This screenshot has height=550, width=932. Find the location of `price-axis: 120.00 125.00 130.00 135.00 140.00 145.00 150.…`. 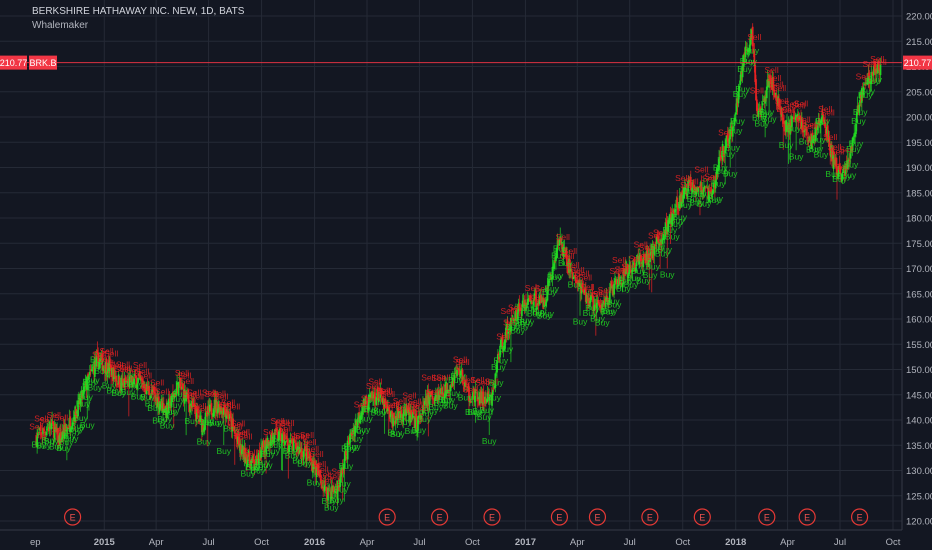

price-axis: 120.00 125.00 130.00 135.00 140.00 145.00 150.… is located at coordinates (919, 270).